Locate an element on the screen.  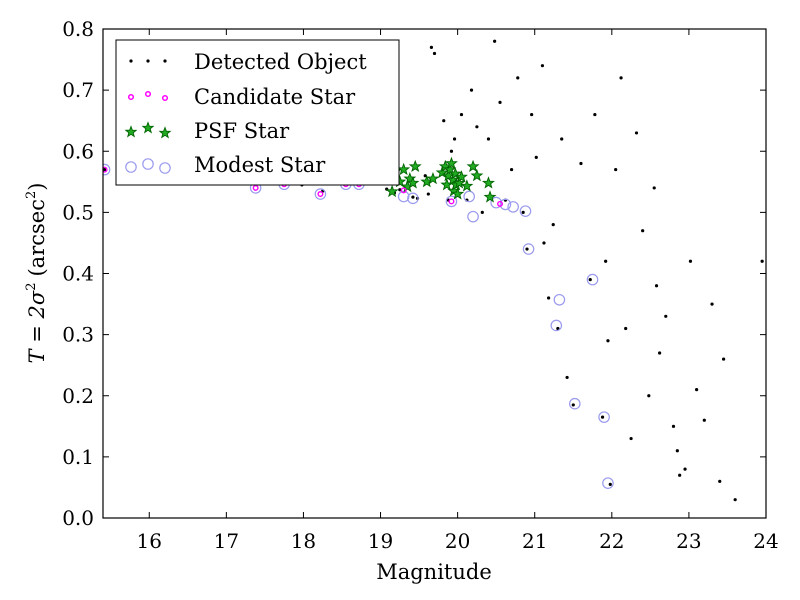
legend-box is located at coordinates (257, 112).